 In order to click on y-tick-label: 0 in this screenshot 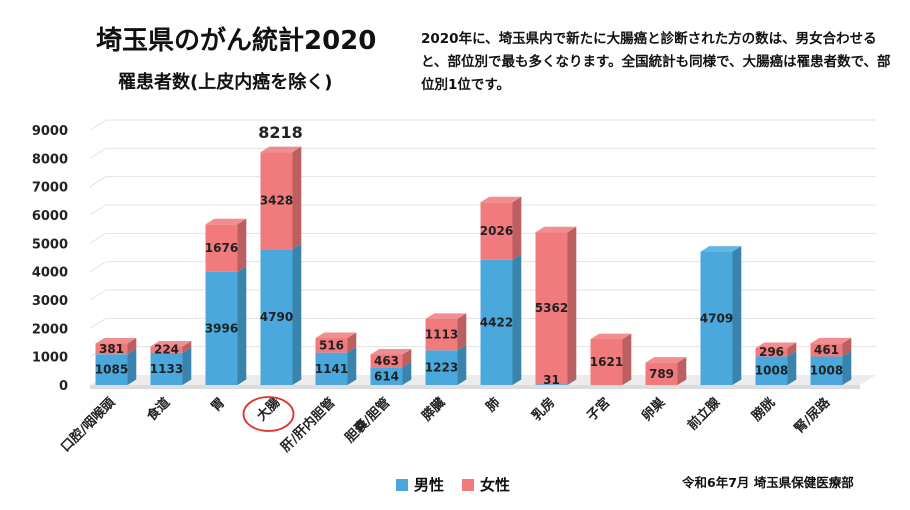, I will do `click(63, 386)`.